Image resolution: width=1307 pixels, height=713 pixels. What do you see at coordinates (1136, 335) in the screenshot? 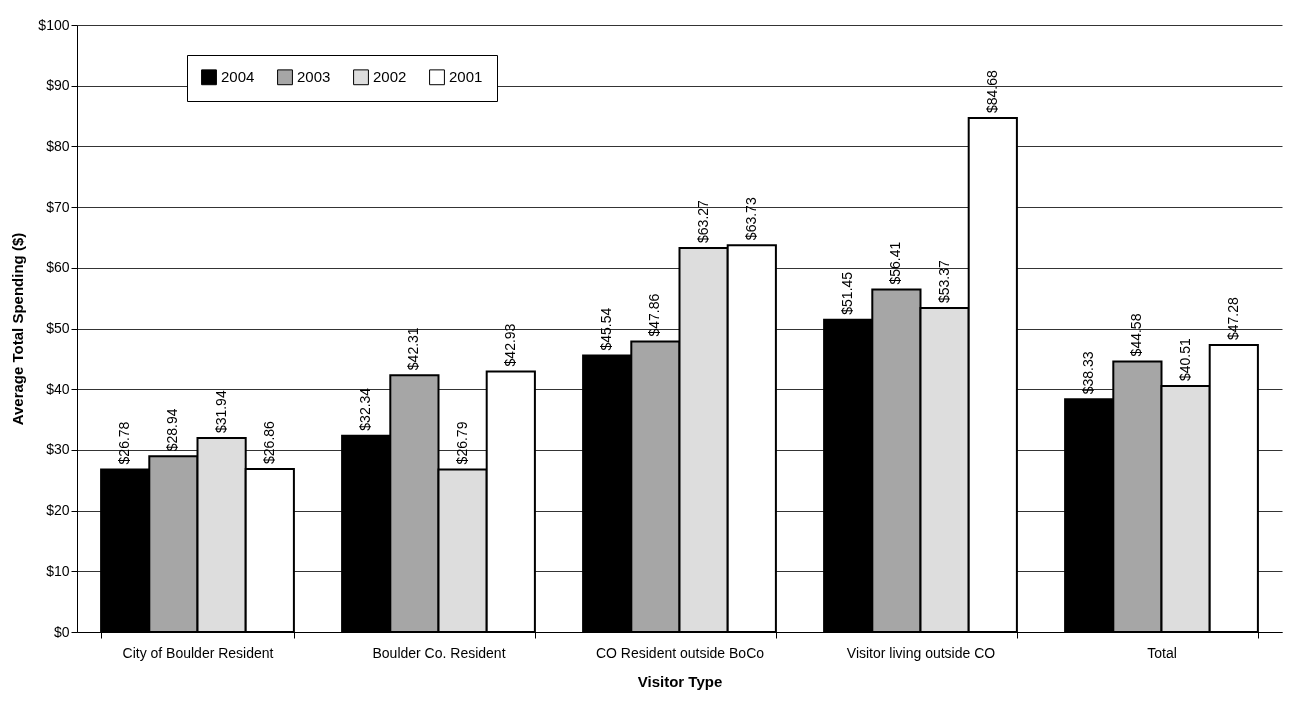
I see `data-label: $44.58` at bounding box center [1136, 335].